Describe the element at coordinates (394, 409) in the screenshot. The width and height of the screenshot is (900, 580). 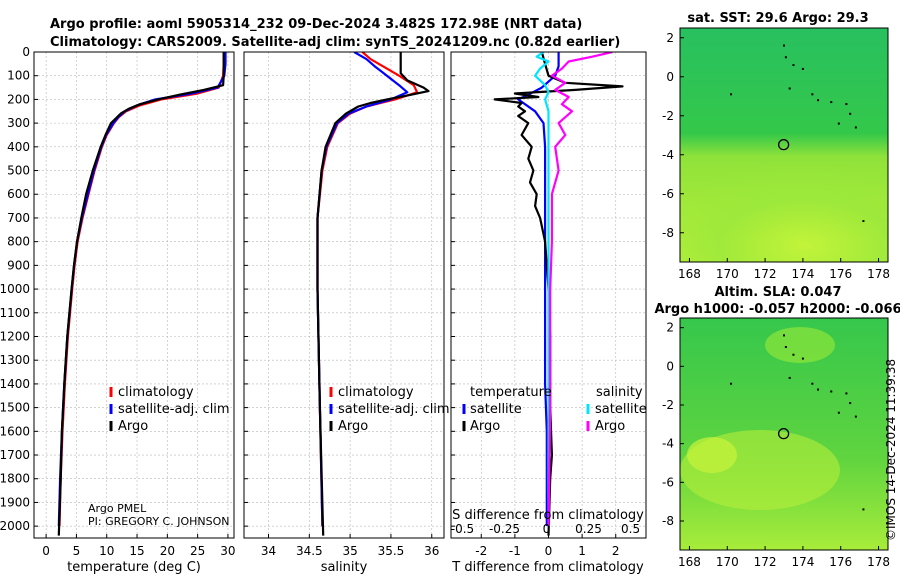
I see `legend-satellite: satellite-adj. clim` at that location.